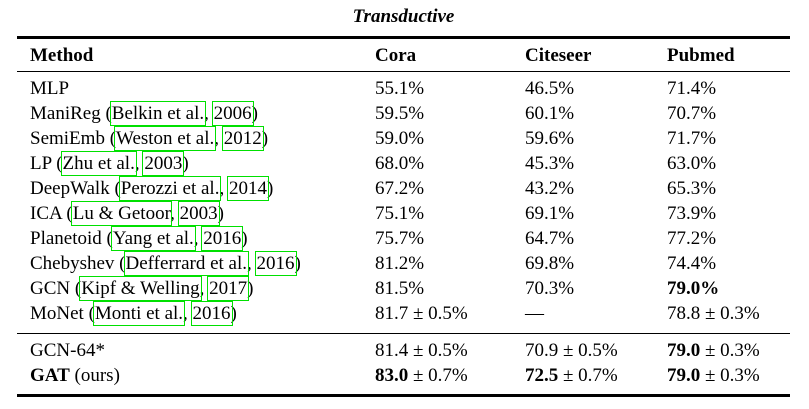  What do you see at coordinates (542, 375) in the screenshot?
I see `citeseer-value-bold: 72.5` at bounding box center [542, 375].